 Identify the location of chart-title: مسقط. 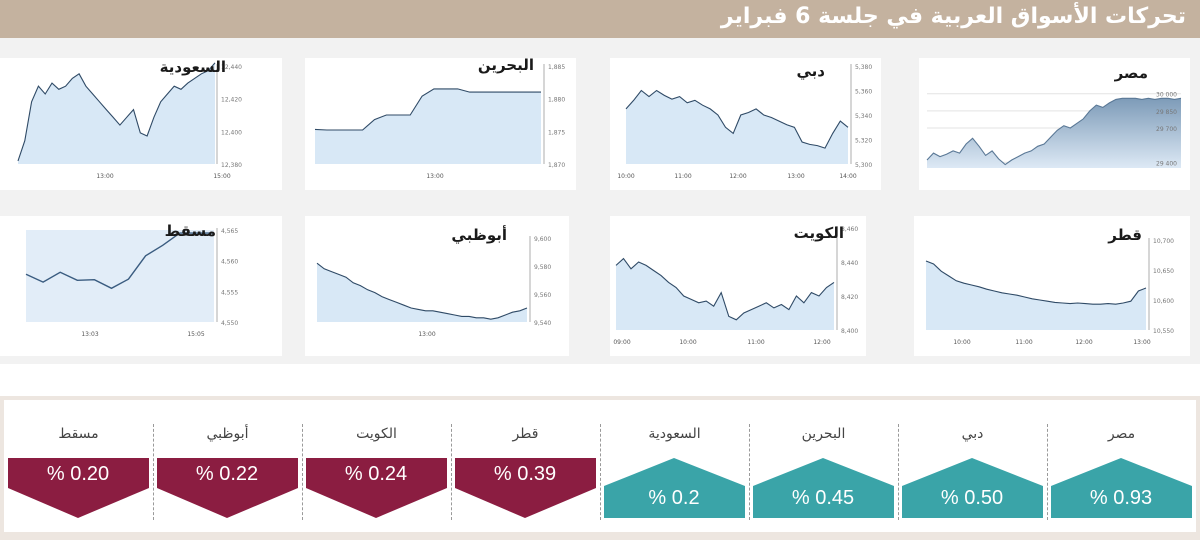
(190, 231).